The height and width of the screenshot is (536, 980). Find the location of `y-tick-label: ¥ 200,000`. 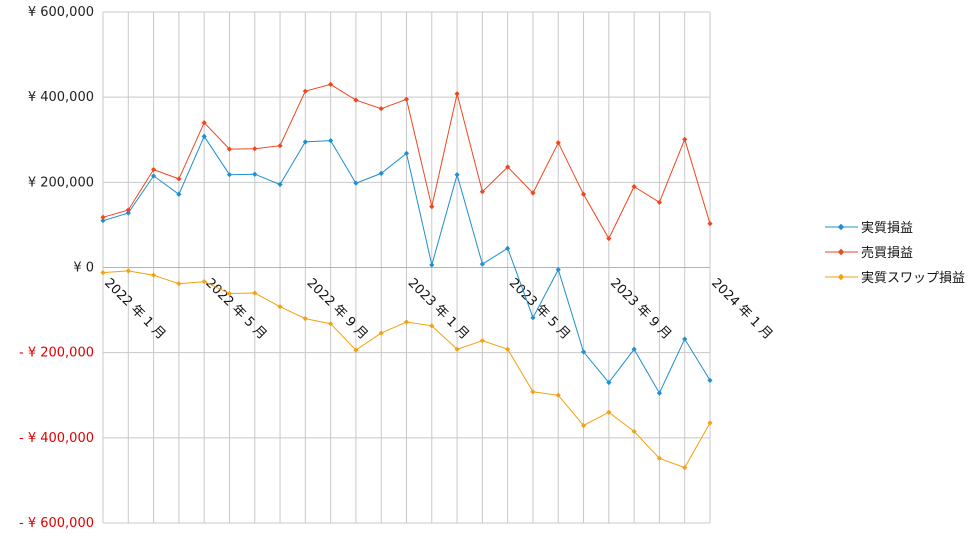

y-tick-label: ¥ 200,000 is located at coordinates (61, 182).